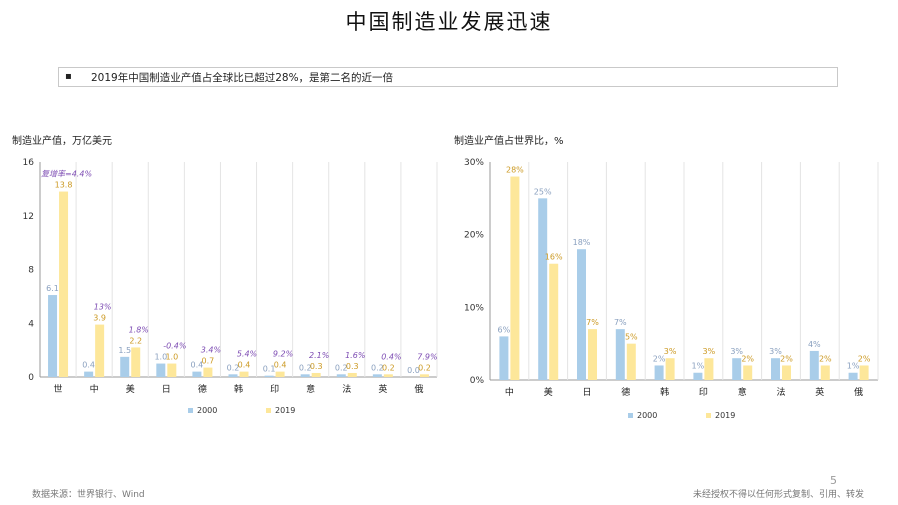 The height and width of the screenshot is (505, 898). Describe the element at coordinates (319, 355) in the screenshot. I see `growth-rate-annotation: 2.1%` at that location.